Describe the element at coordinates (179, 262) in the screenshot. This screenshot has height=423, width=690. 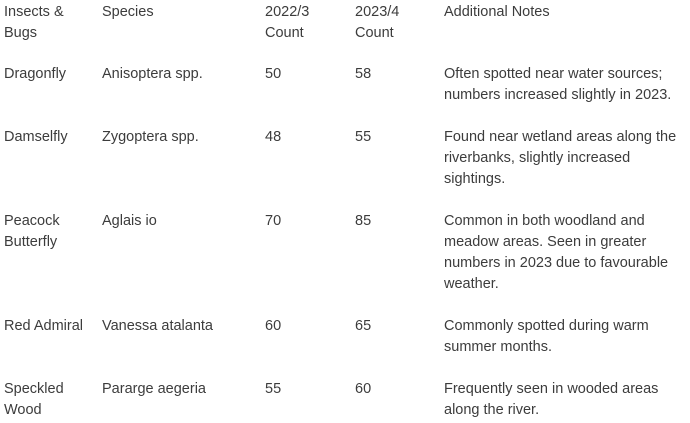
I see `cell-species: Aglais io` at that location.